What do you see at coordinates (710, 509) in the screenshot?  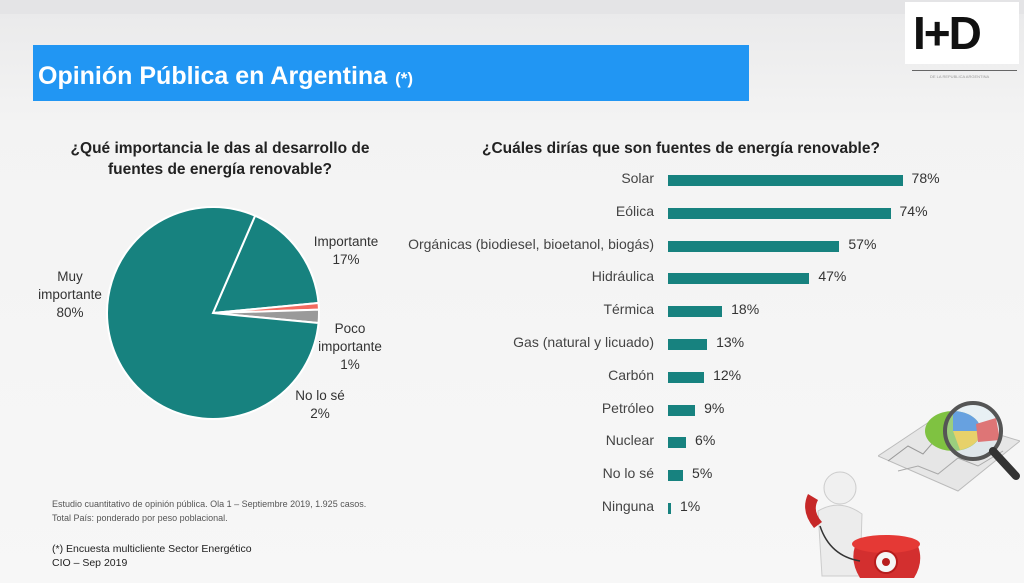 I see `bar-row-ninguna: Ninguna 1%` at bounding box center [710, 509].